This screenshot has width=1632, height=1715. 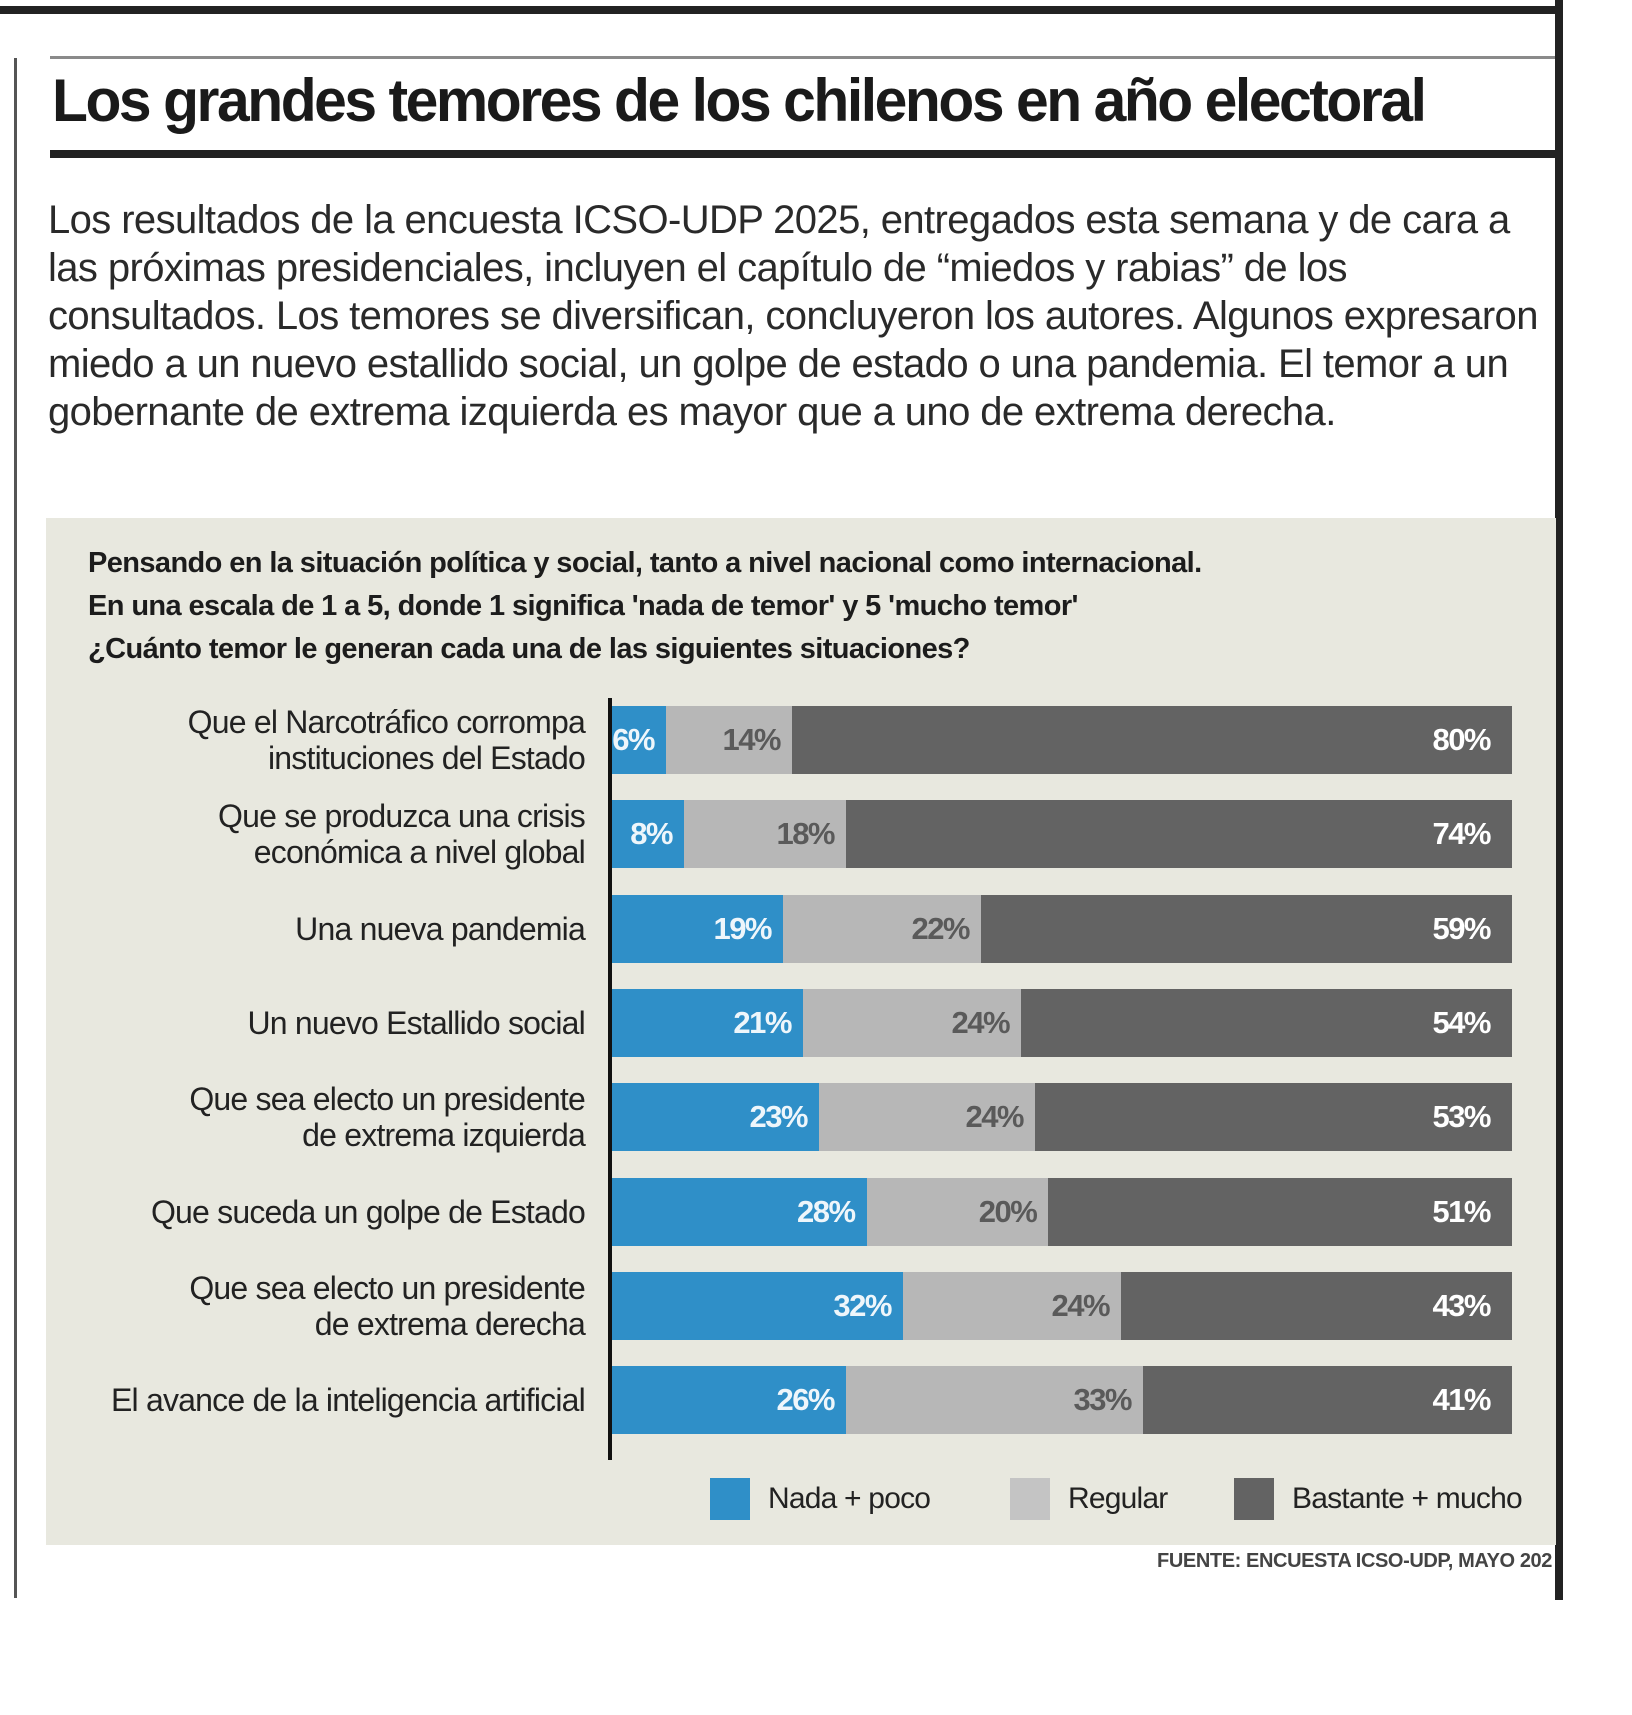 I want to click on stacked-bar: 8% 18% 74%, so click(x=1062, y=834).